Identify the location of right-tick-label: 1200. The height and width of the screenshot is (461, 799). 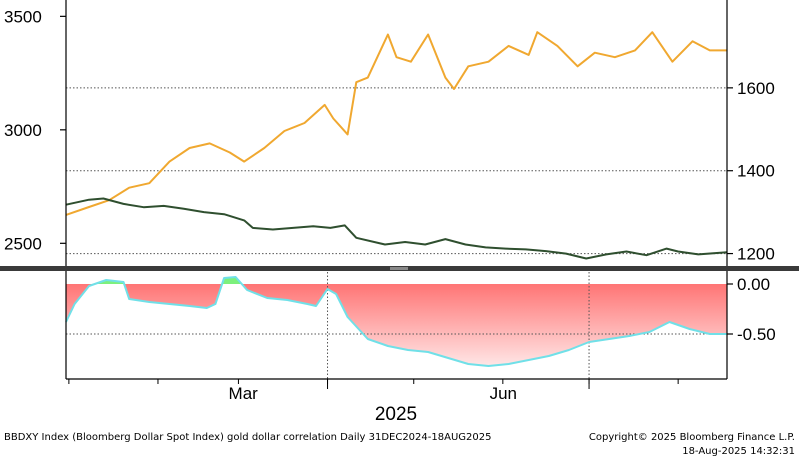
(756, 254).